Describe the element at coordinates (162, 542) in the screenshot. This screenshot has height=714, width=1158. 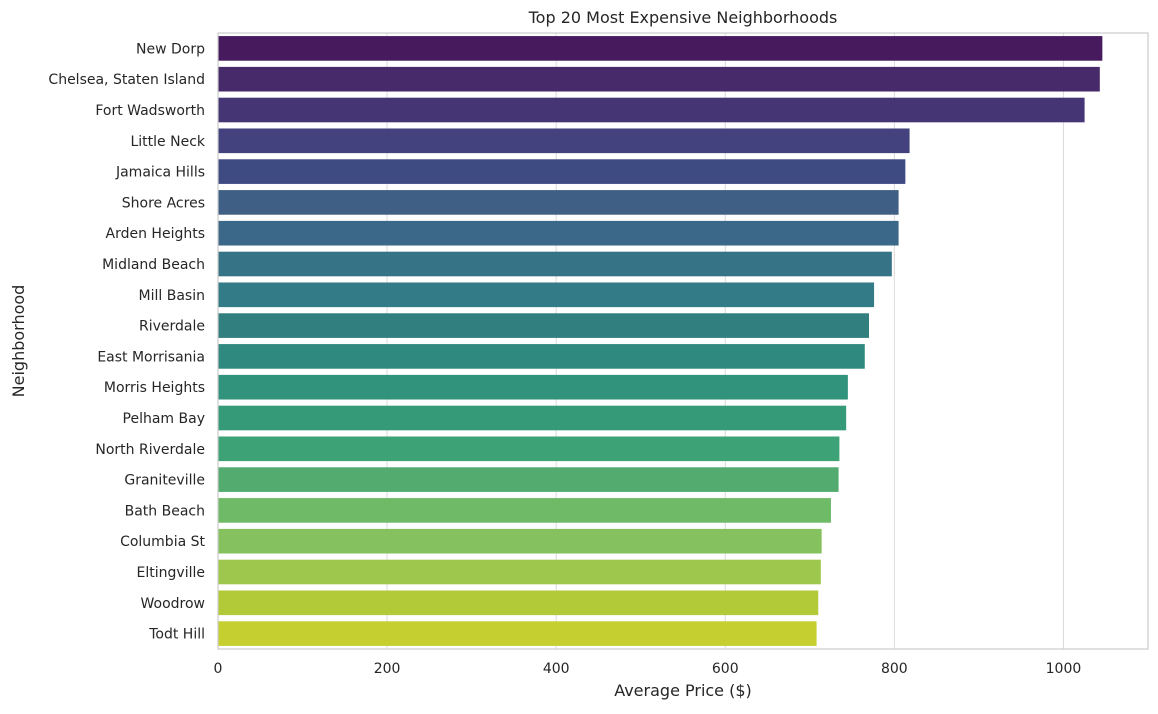
I see `y-tick-label: Columbia St` at that location.